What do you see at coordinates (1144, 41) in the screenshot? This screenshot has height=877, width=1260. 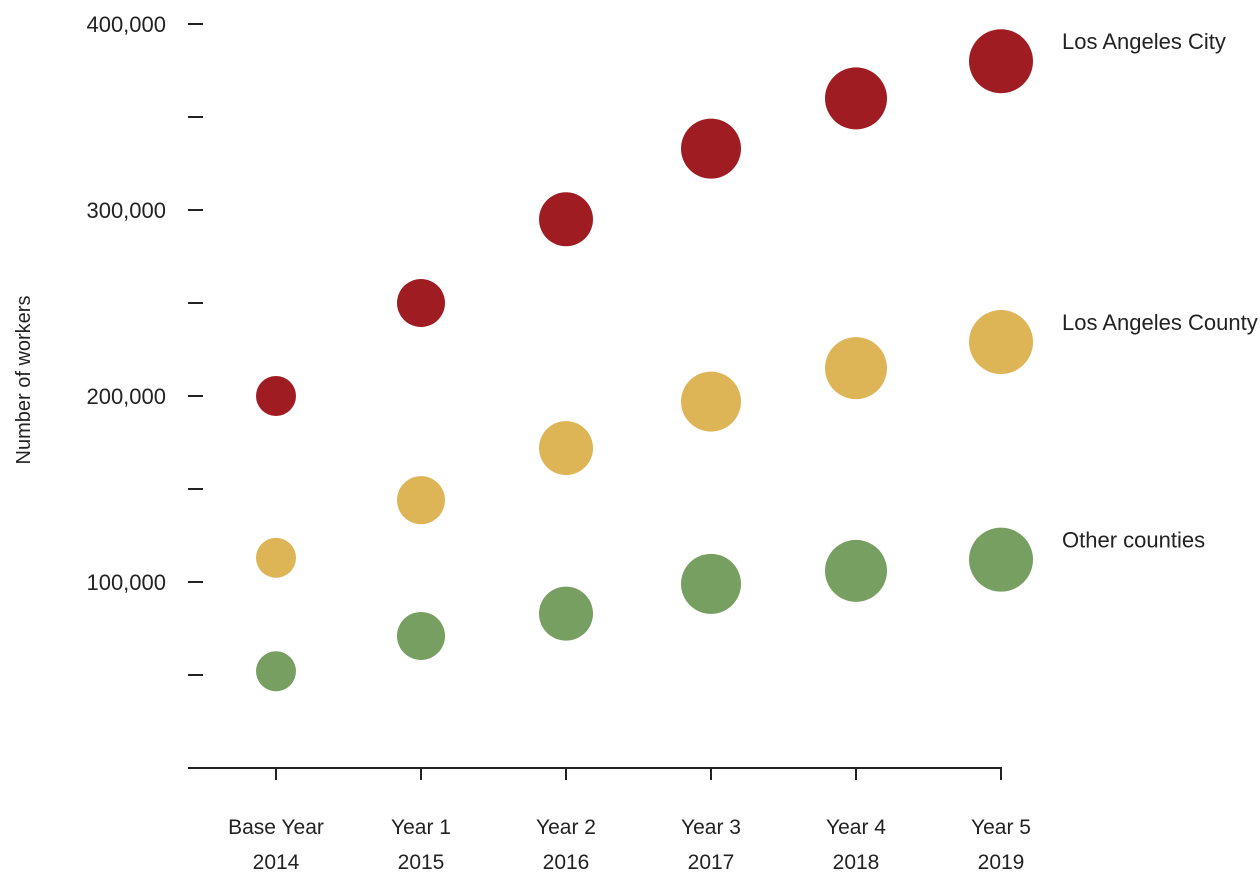 I see `legend-label: Los Angeles City` at bounding box center [1144, 41].